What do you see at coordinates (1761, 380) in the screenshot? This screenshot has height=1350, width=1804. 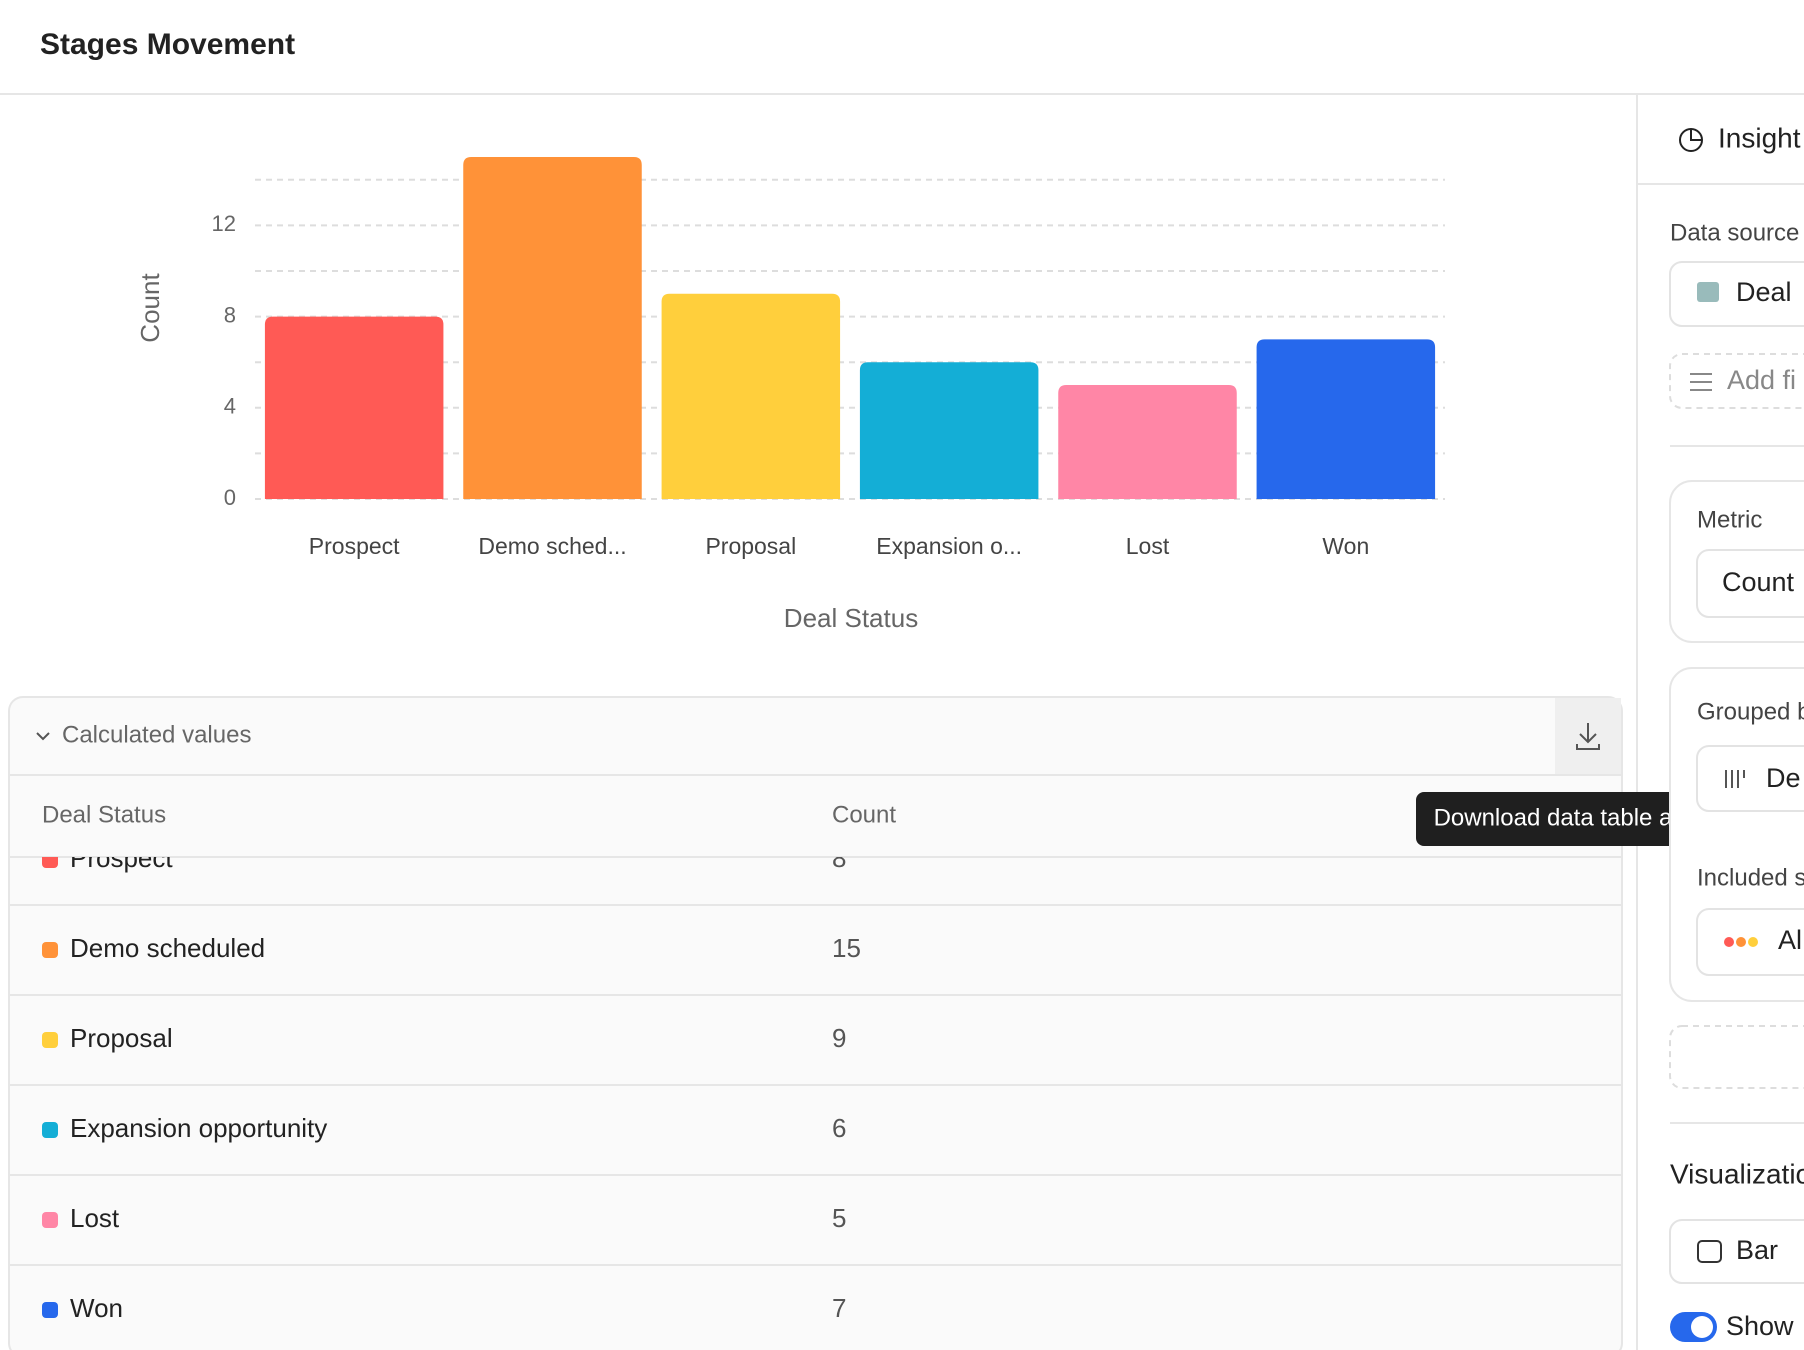 I see `add-filter: Add fi` at bounding box center [1761, 380].